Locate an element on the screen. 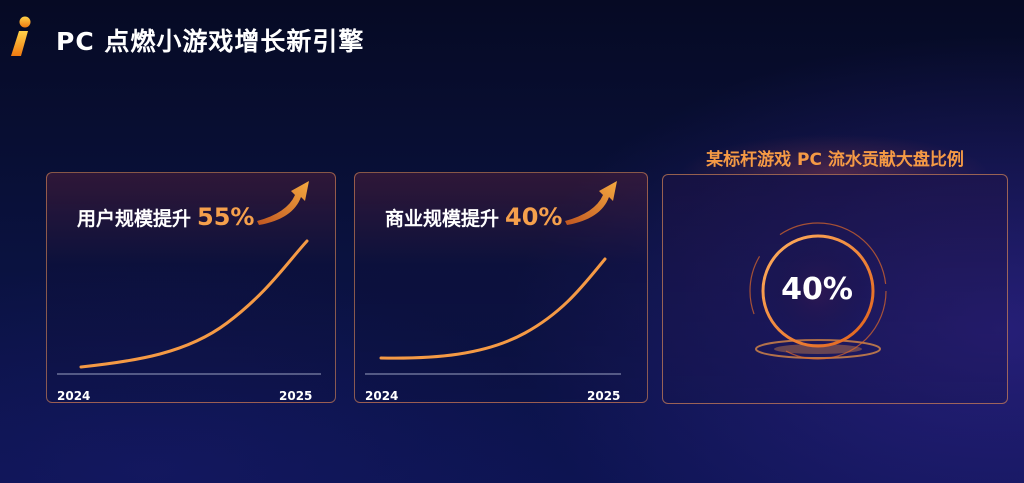 The width and height of the screenshot is (1024, 483). business-growth-card: 商业规模提升 40% 2024 2025 is located at coordinates (501, 287).